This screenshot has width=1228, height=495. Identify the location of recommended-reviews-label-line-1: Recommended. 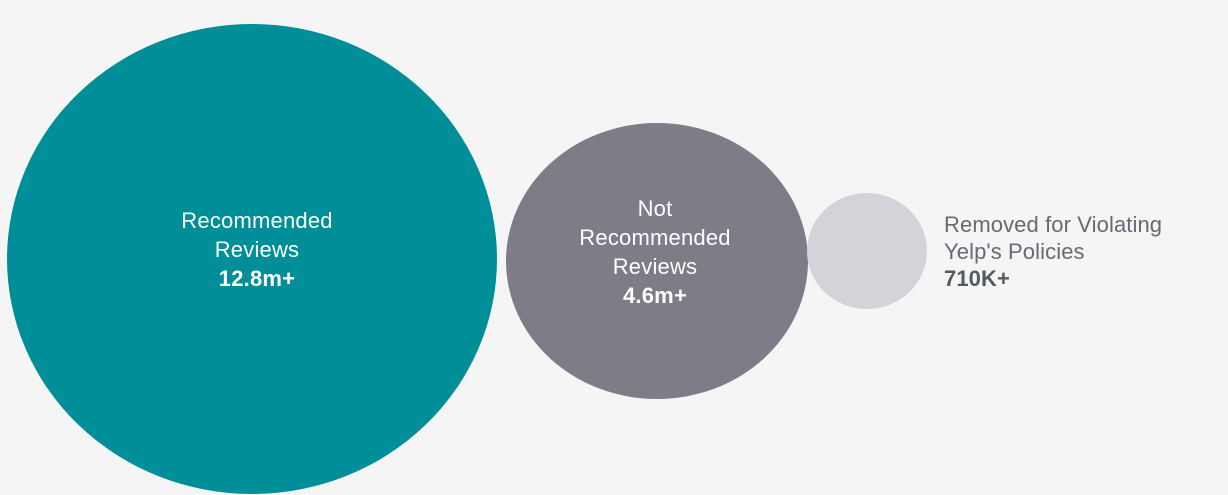
(257, 220).